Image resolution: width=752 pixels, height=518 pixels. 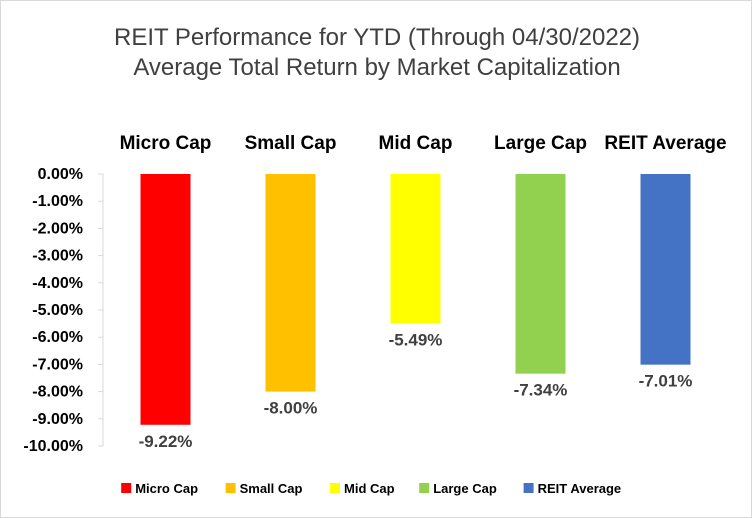 What do you see at coordinates (465, 488) in the screenshot?
I see `legend-label: Large Cap` at bounding box center [465, 488].